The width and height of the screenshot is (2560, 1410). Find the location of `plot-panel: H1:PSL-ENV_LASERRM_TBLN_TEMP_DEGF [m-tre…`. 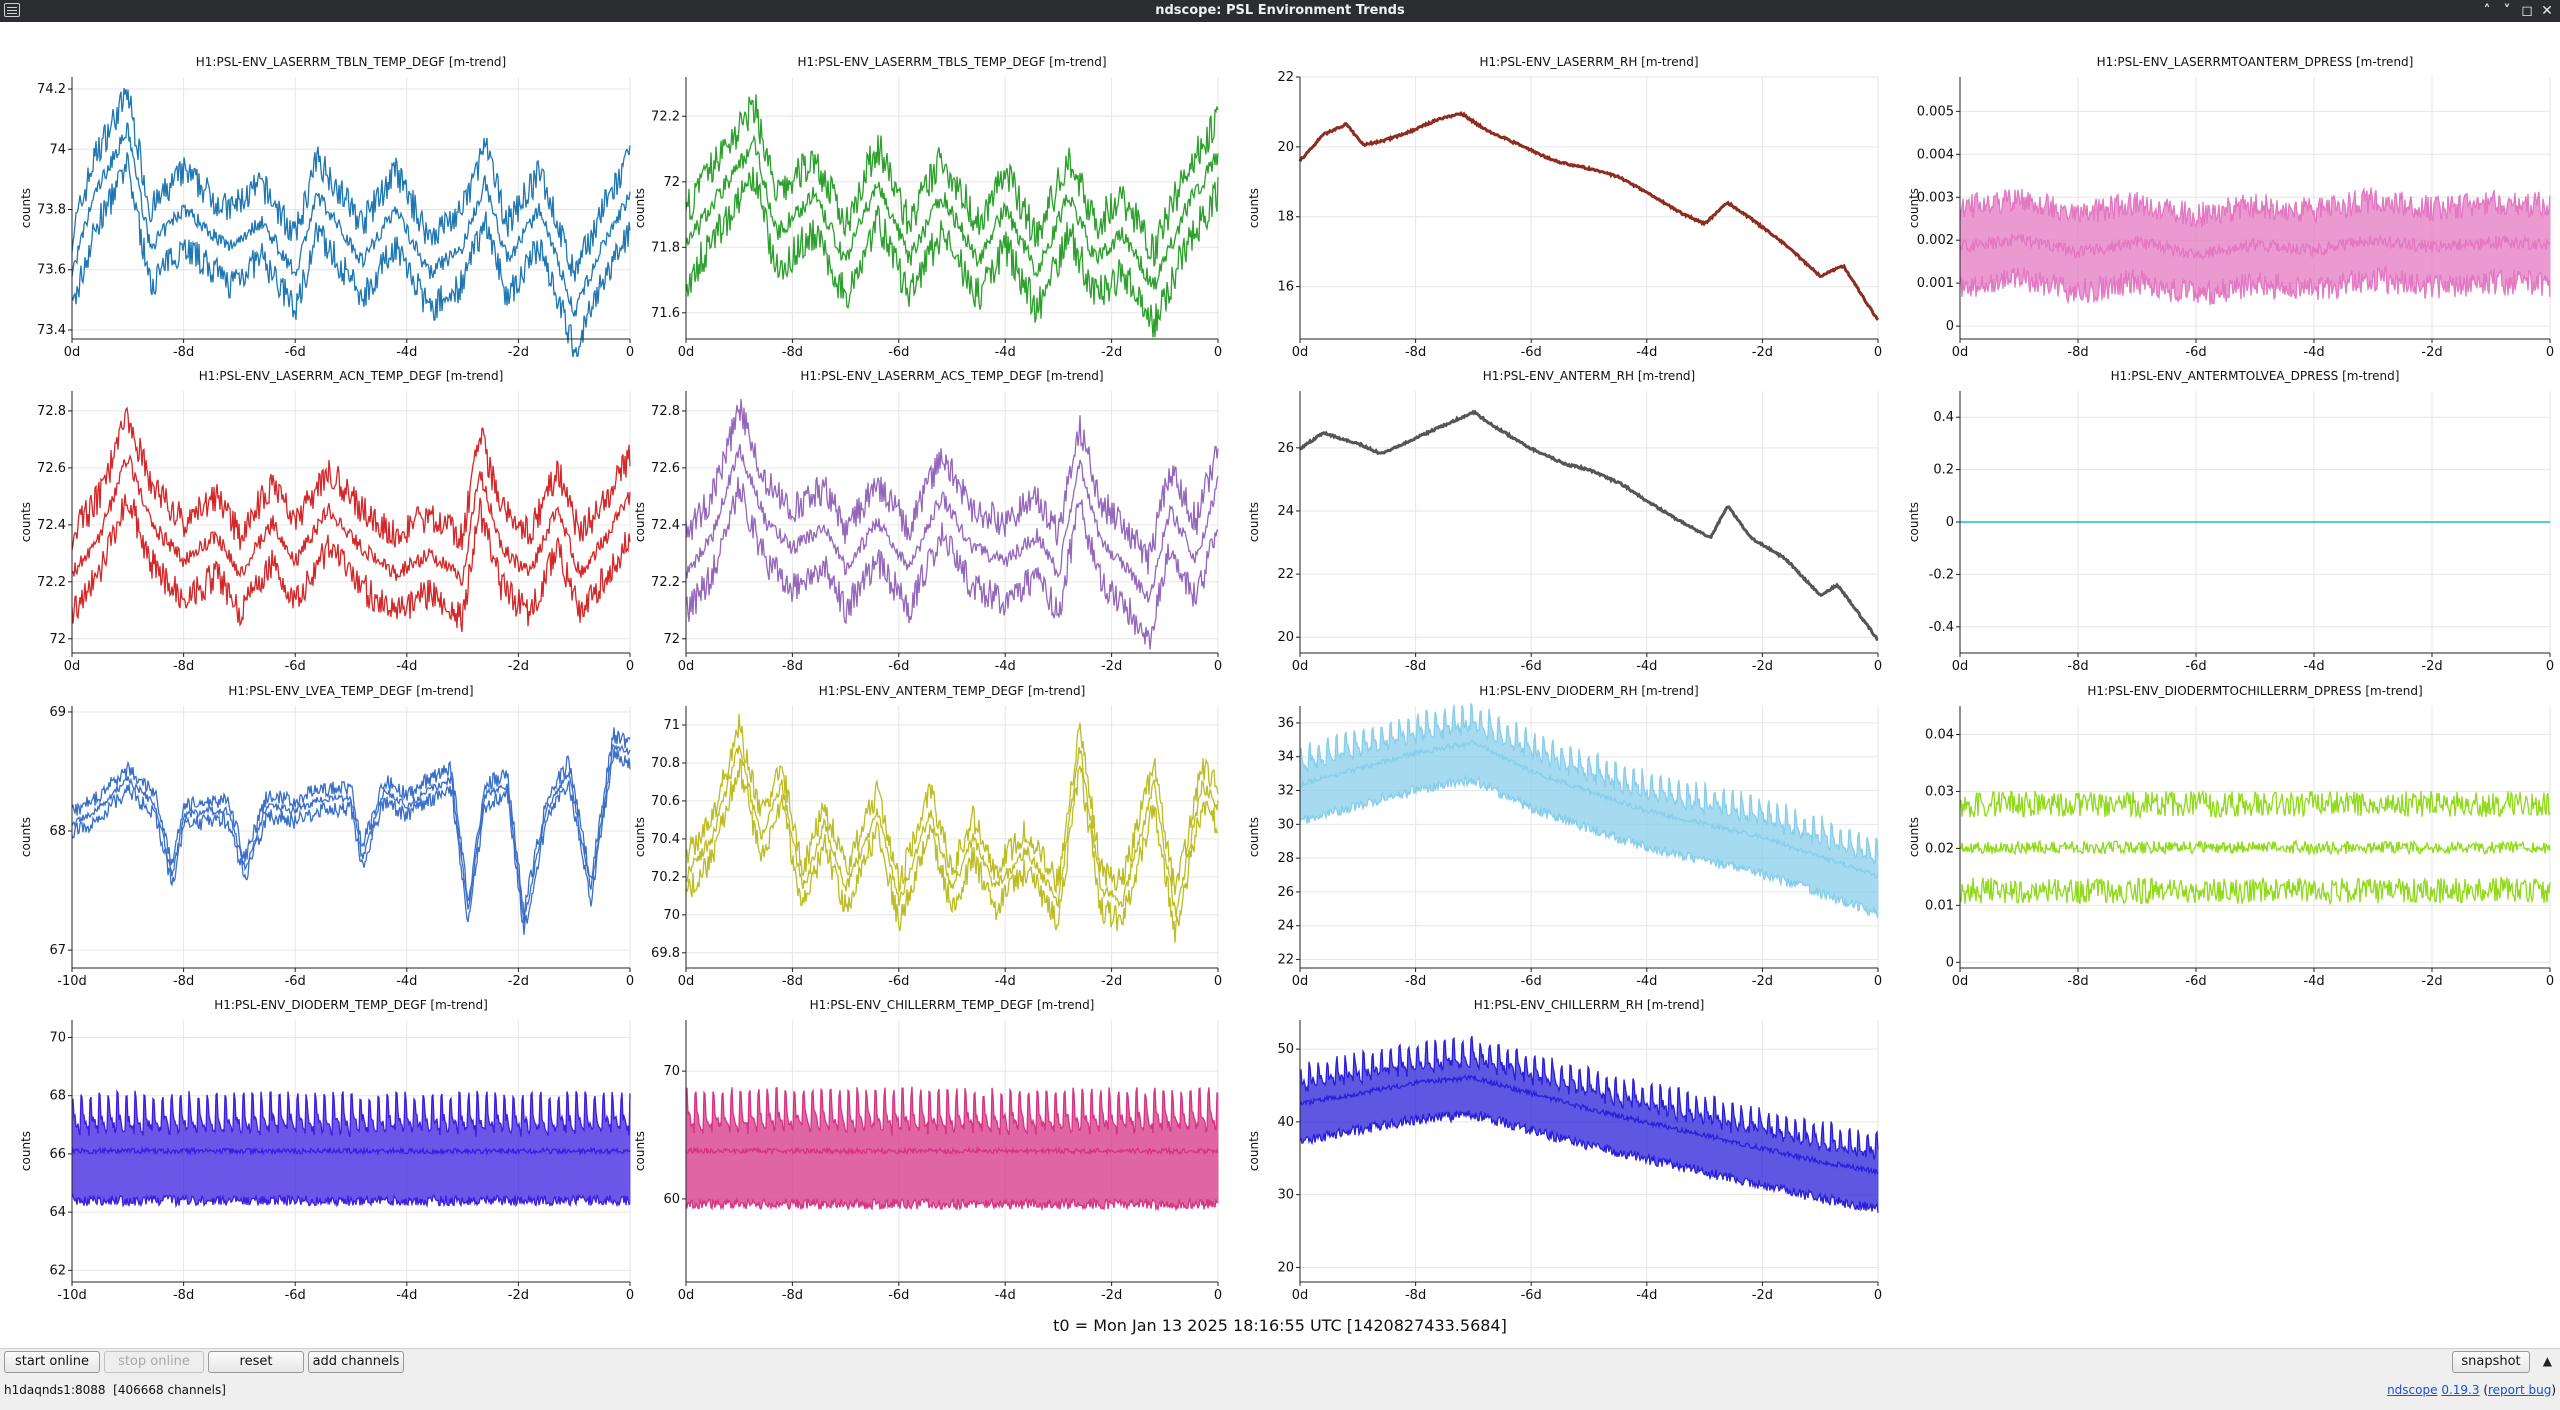

plot-panel: H1:PSL-ENV_LASERRM_TBLN_TEMP_DEGF [m-tre… is located at coordinates (320, 202).